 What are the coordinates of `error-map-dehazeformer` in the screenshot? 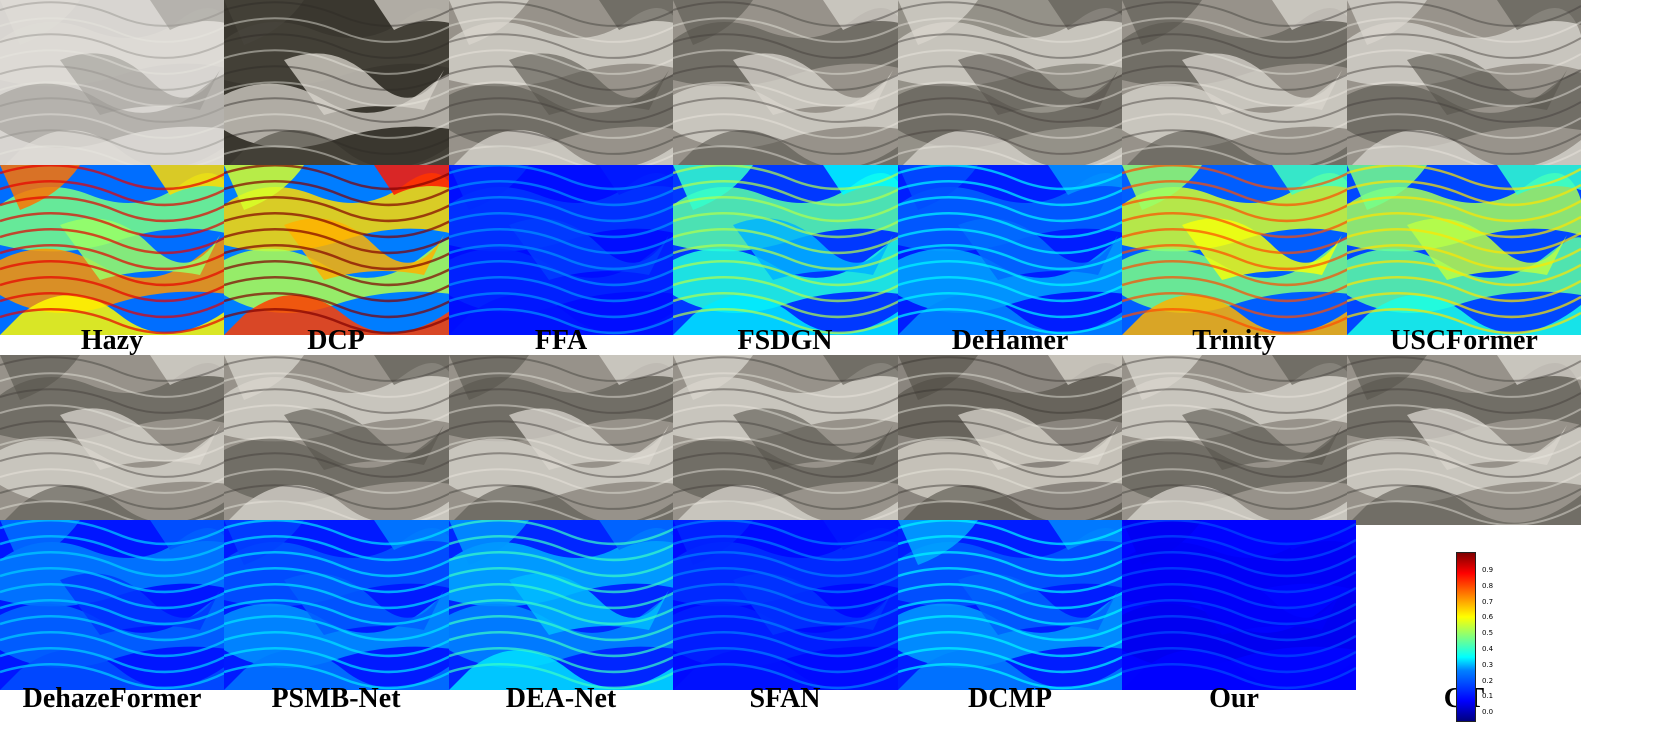 It's located at (117, 605).